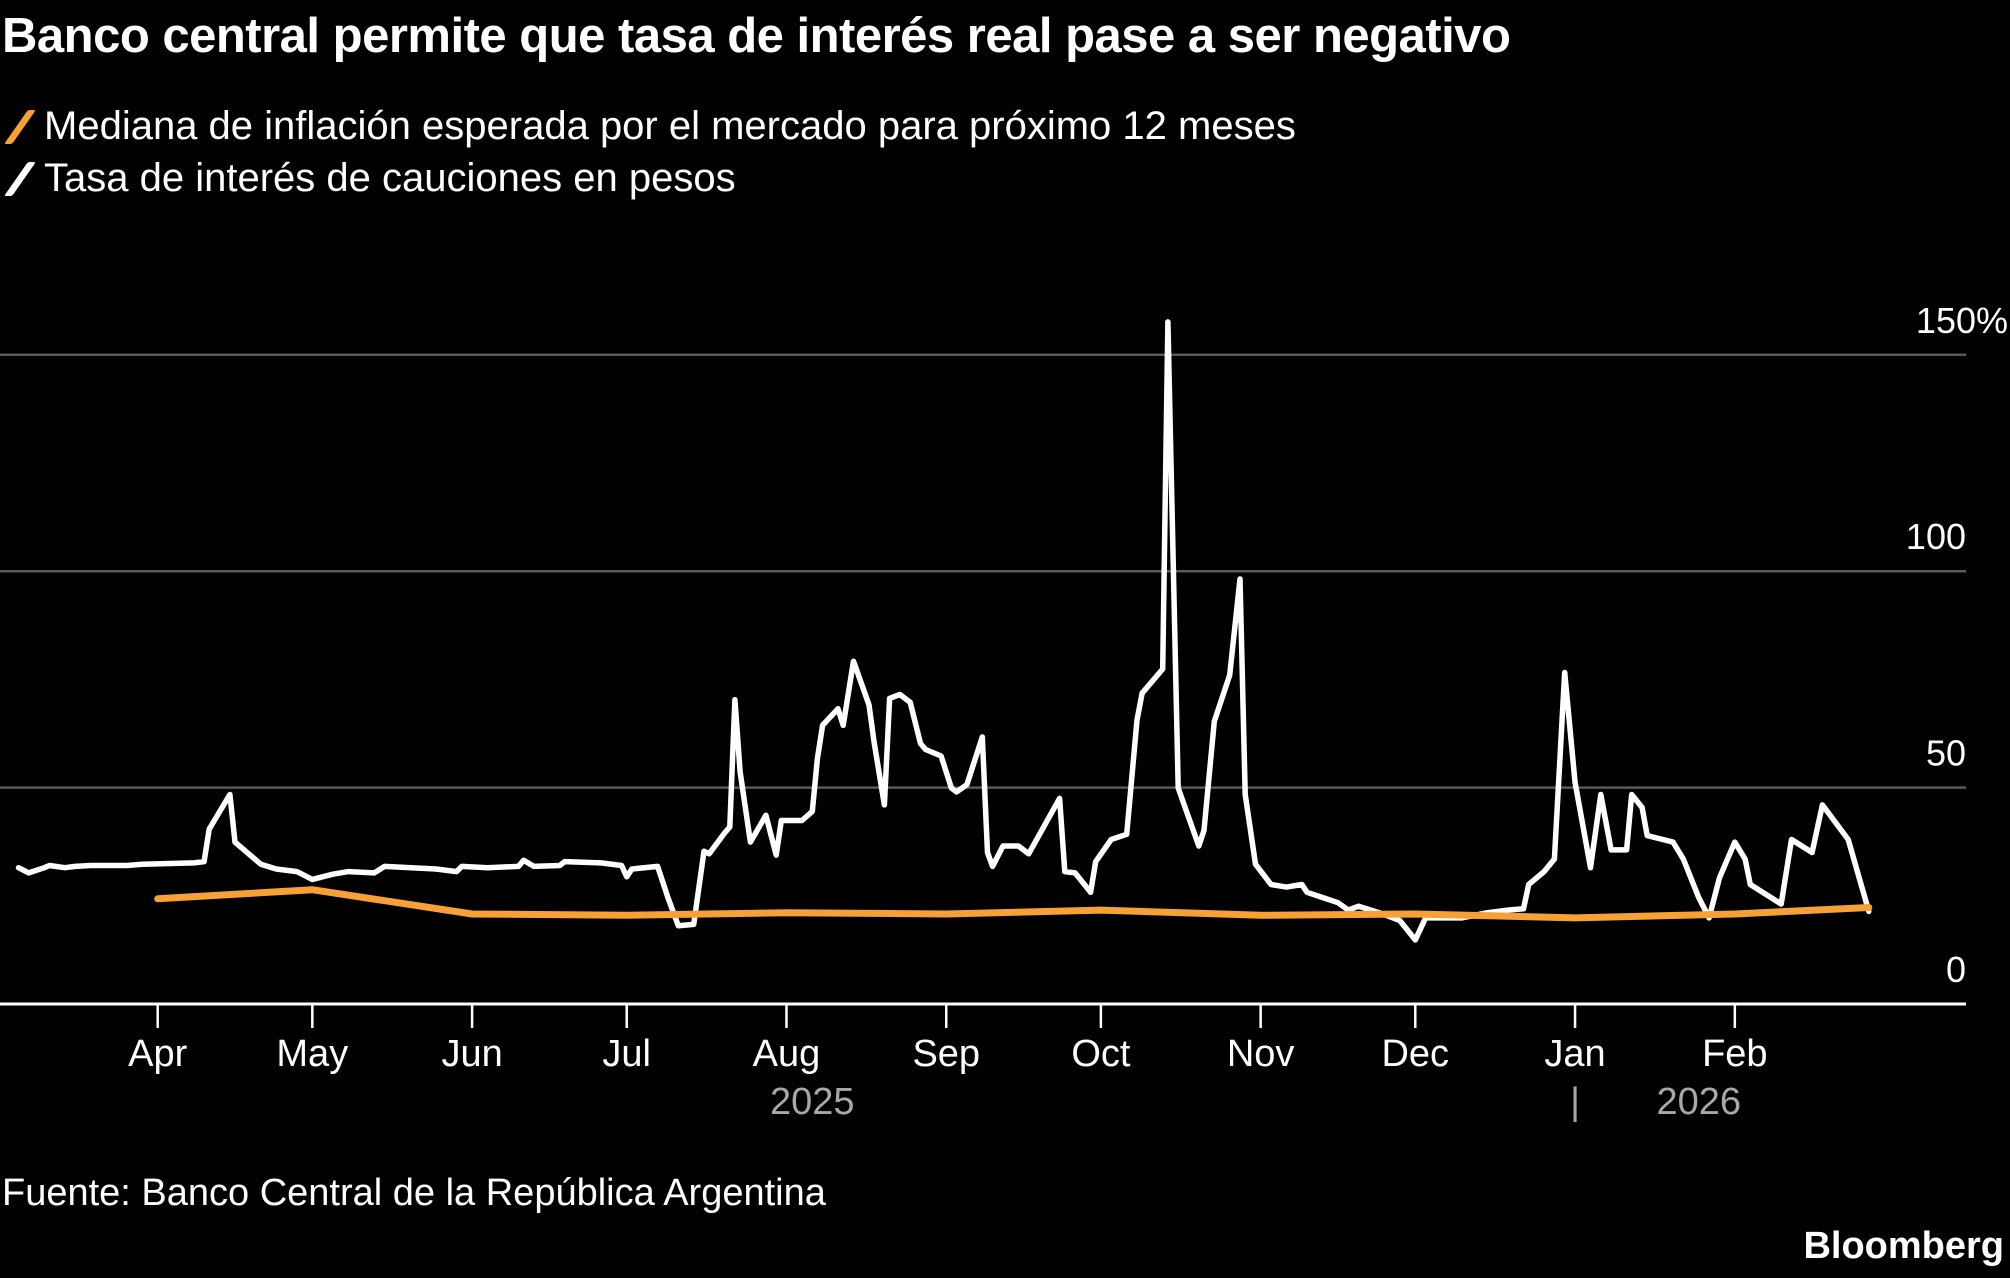 This screenshot has width=2010, height=1278. I want to click on x-tick-label: Nov, so click(1261, 1054).